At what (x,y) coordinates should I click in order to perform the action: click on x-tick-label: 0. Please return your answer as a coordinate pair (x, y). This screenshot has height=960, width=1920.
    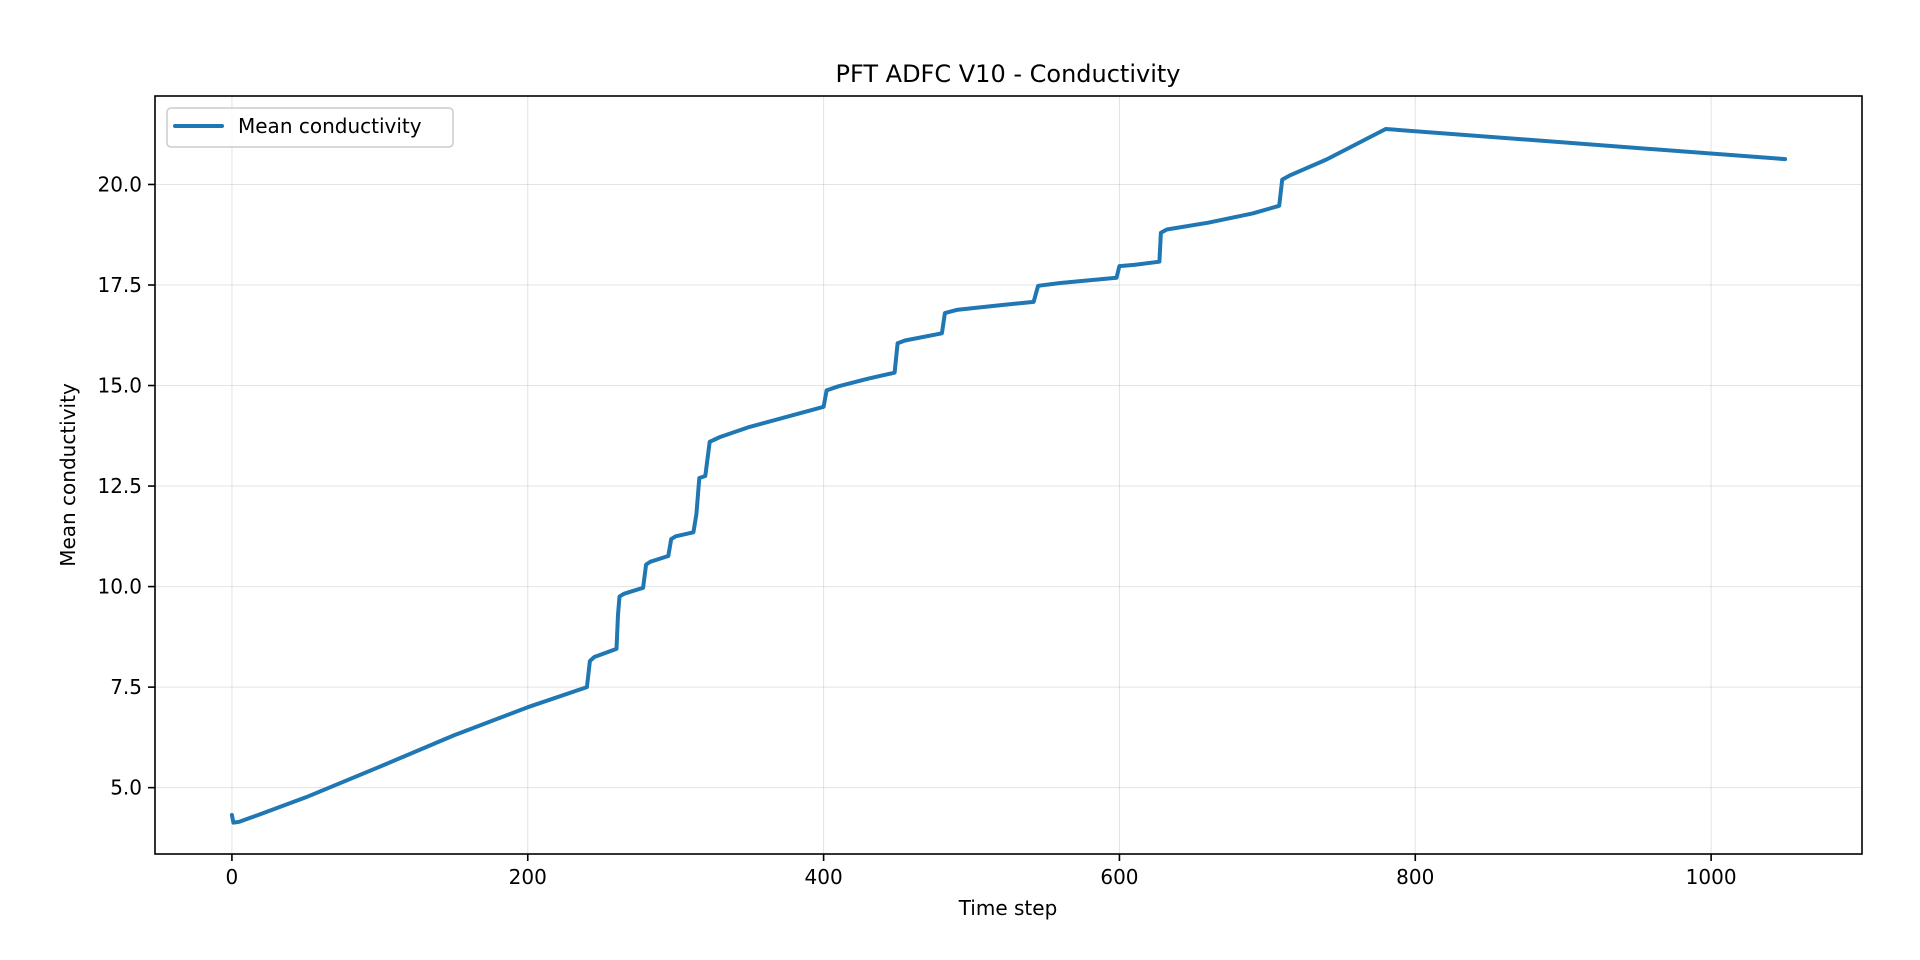
    Looking at the image, I should click on (232, 877).